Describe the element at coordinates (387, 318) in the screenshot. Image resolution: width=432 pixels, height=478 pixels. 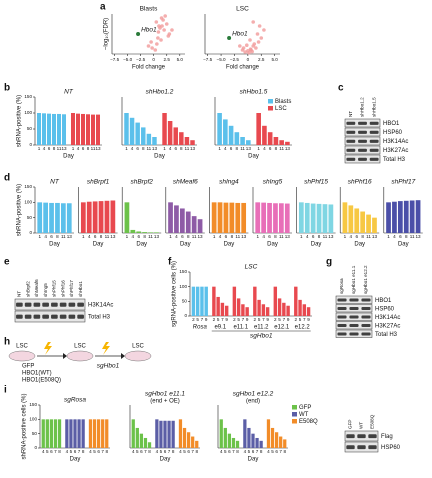
I see `band-label: H3K14Ac` at that location.